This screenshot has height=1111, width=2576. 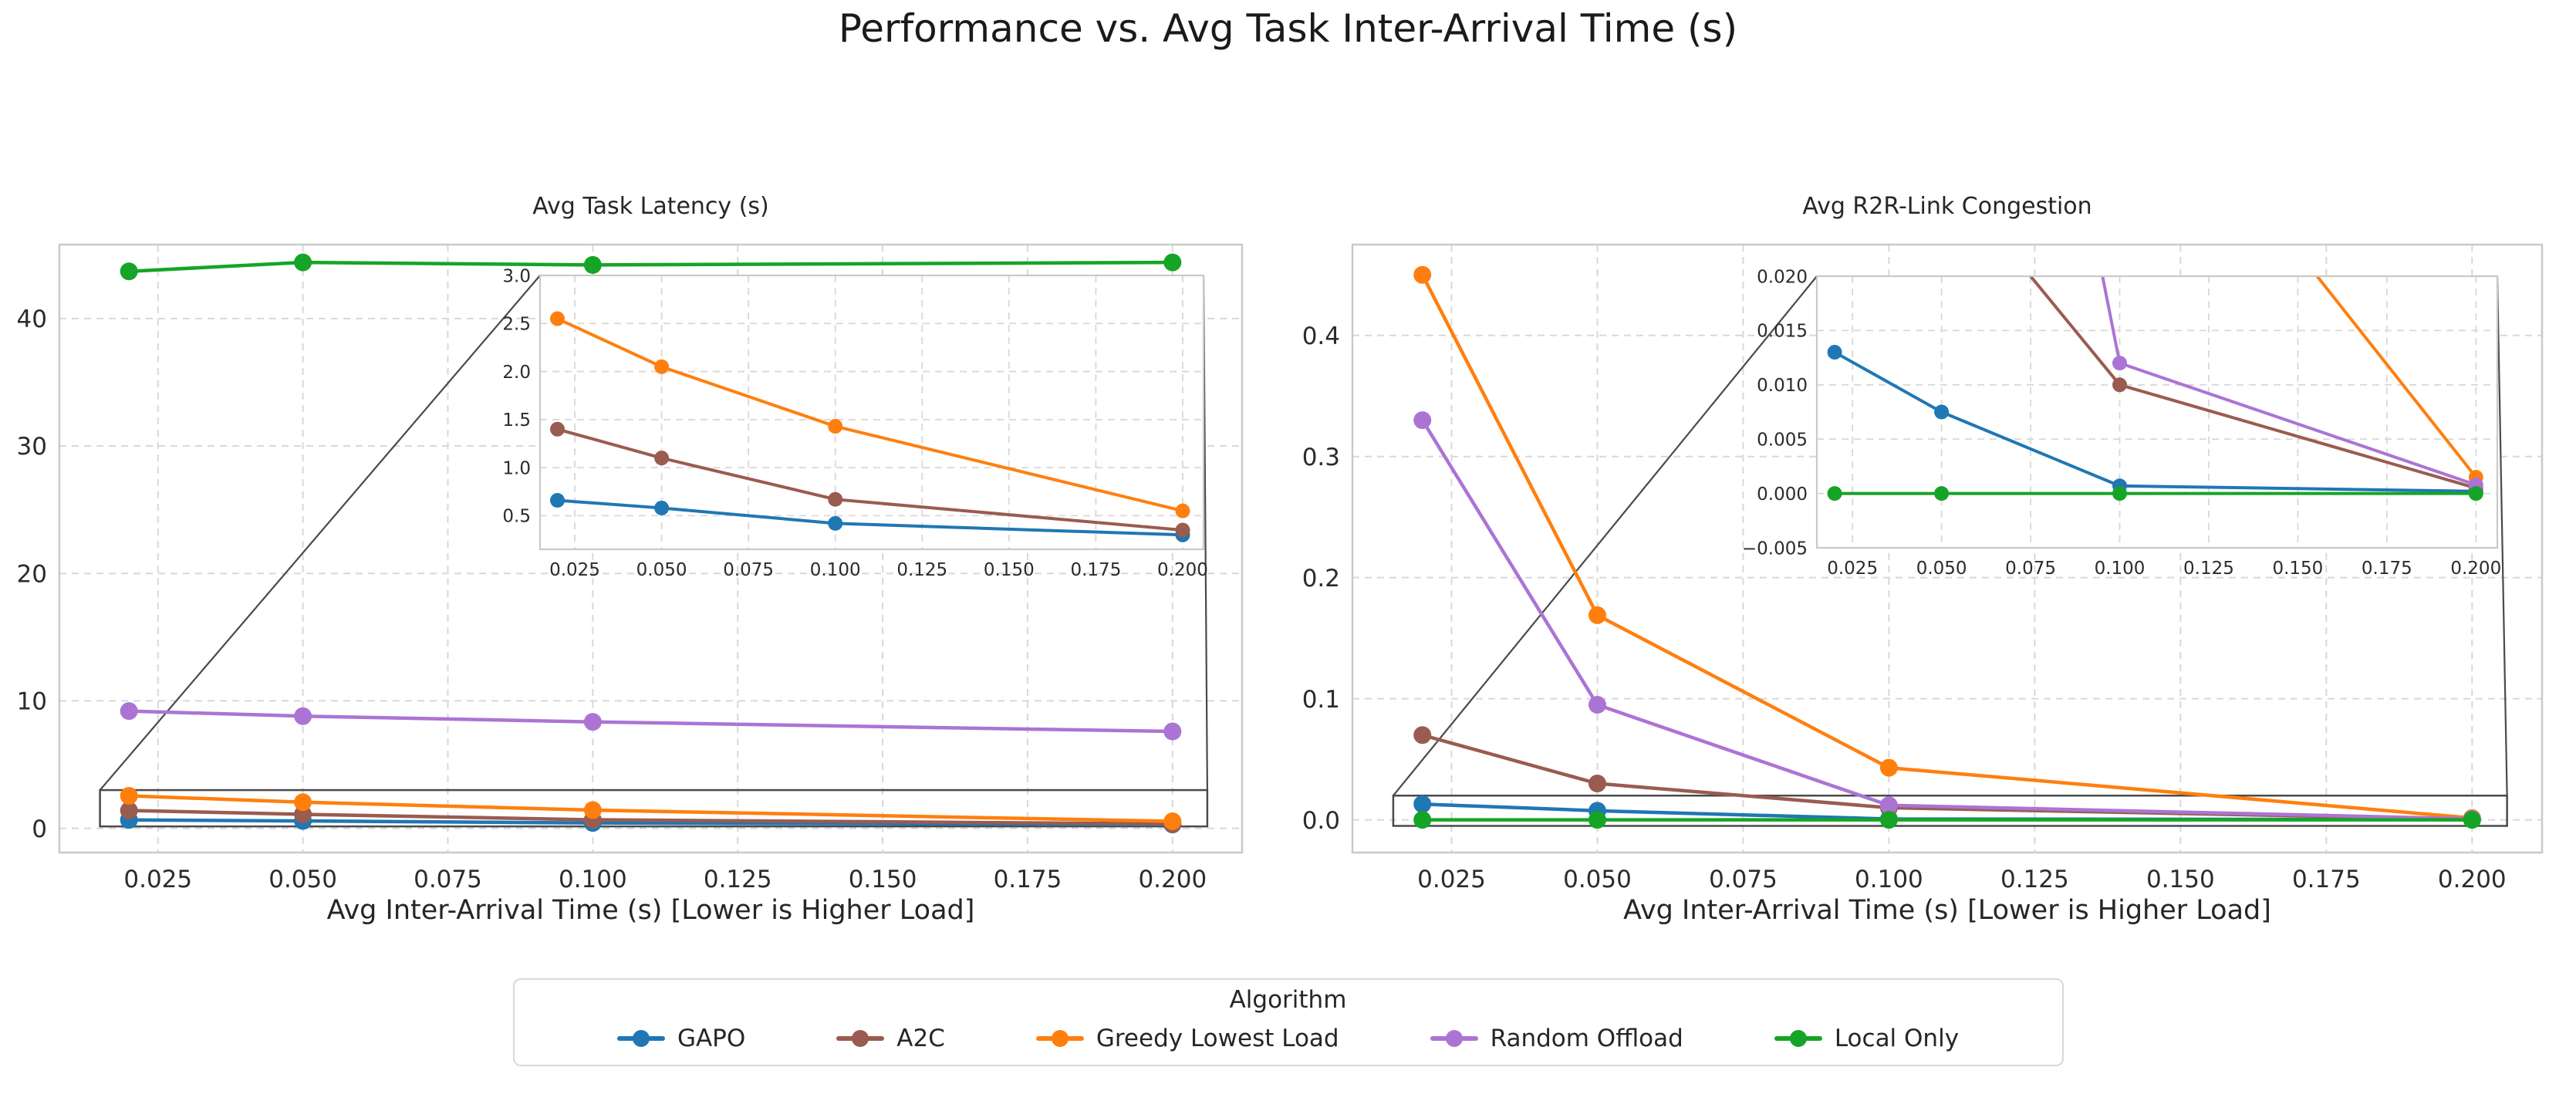 What do you see at coordinates (1782, 440) in the screenshot?
I see `y-tick-label: 0.005` at bounding box center [1782, 440].